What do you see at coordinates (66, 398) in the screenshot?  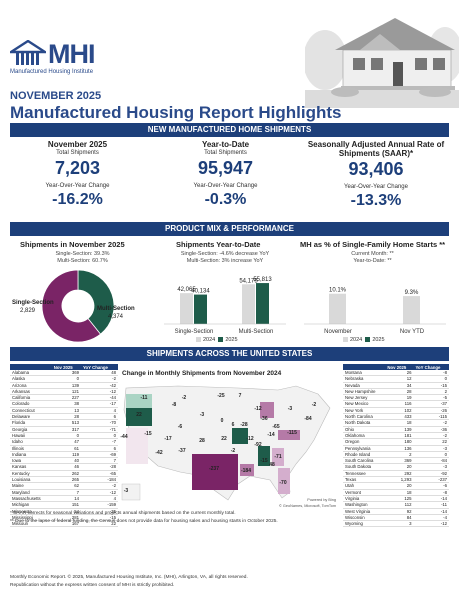 I see `state-shipments: 227` at bounding box center [66, 398].